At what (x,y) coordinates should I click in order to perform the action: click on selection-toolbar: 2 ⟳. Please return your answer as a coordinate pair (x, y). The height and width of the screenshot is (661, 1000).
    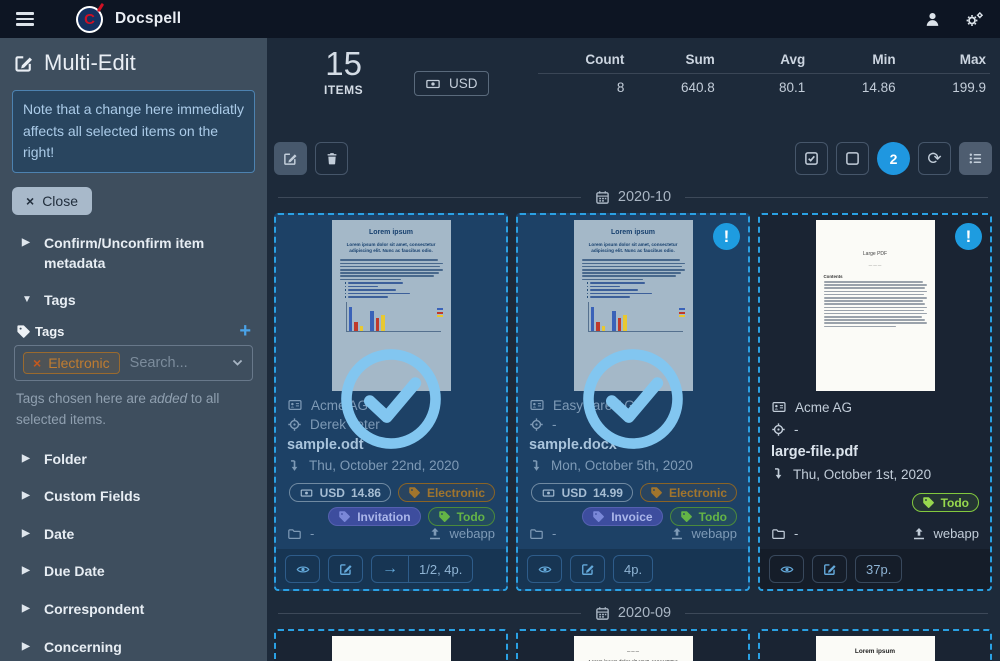
    Looking at the image, I should click on (633, 162).